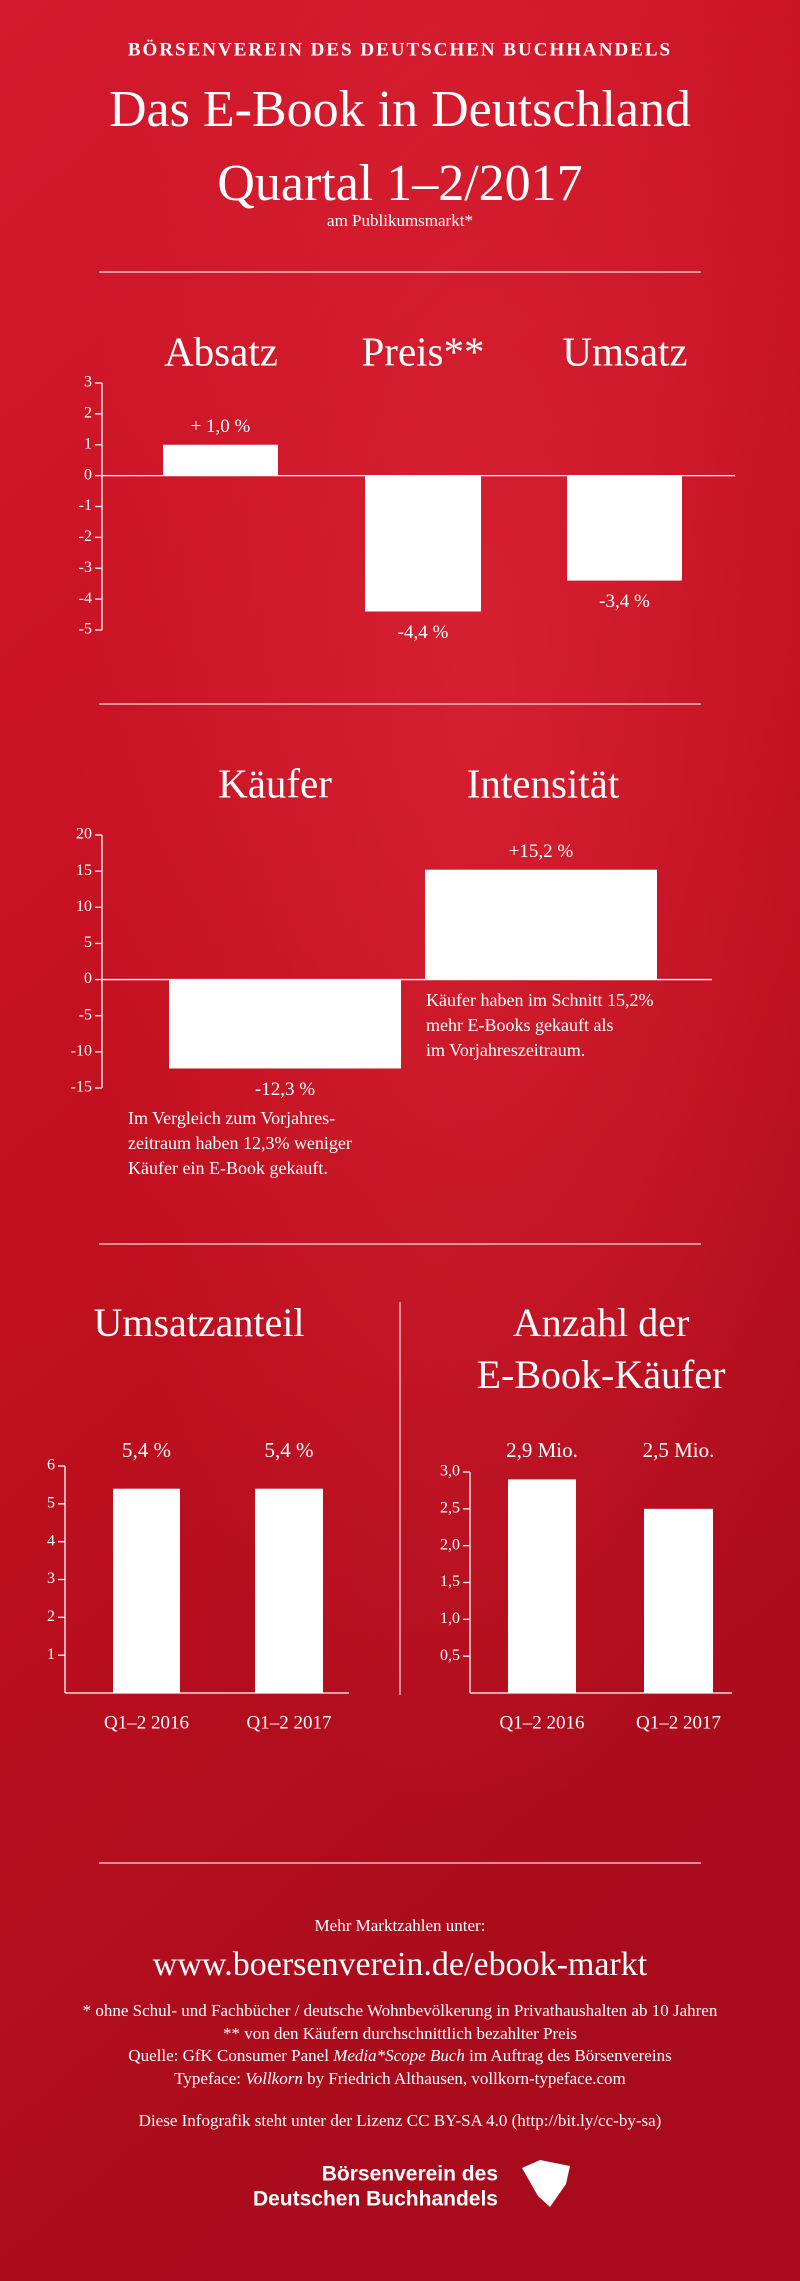 The width and height of the screenshot is (800, 2281). I want to click on value-label: -12,3 %, so click(285, 1089).